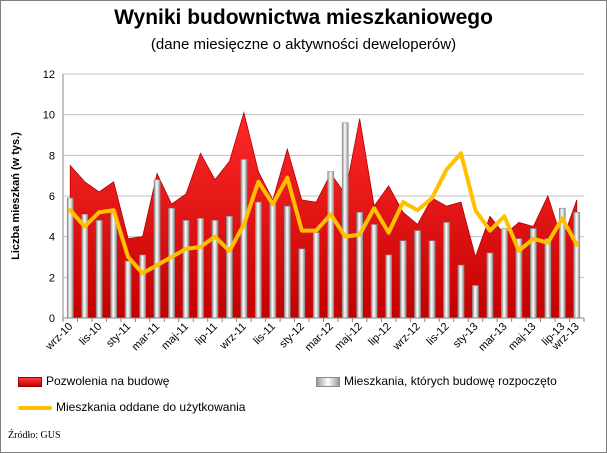 The width and height of the screenshot is (607, 453). Describe the element at coordinates (52, 319) in the screenshot. I see `y-tick-label-0: 0` at that location.